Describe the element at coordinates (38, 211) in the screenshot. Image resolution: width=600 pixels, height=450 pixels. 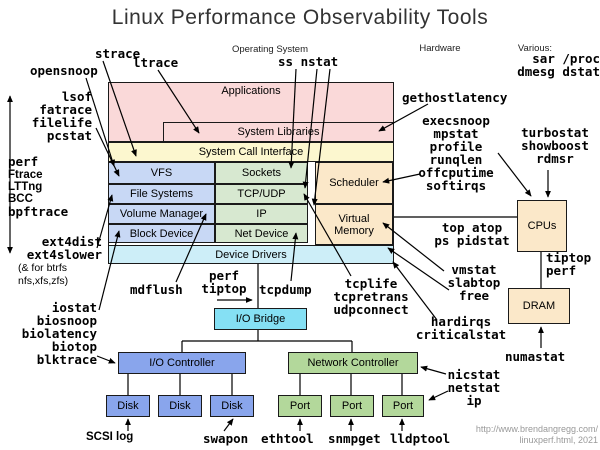
I see `tool-bpftrace: bpftrace` at that location.